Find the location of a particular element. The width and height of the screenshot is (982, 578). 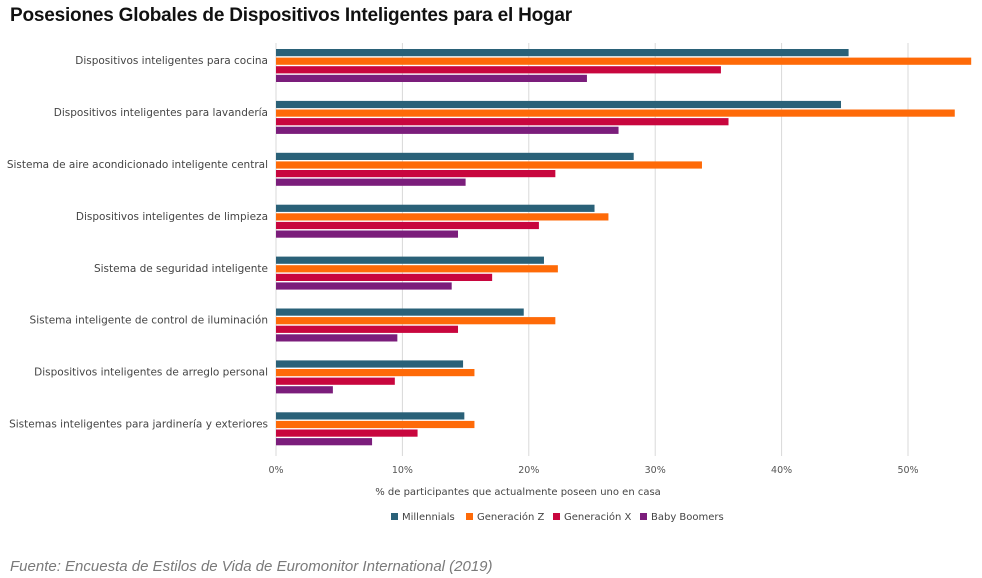

x-tick-label: 0% is located at coordinates (275, 470).